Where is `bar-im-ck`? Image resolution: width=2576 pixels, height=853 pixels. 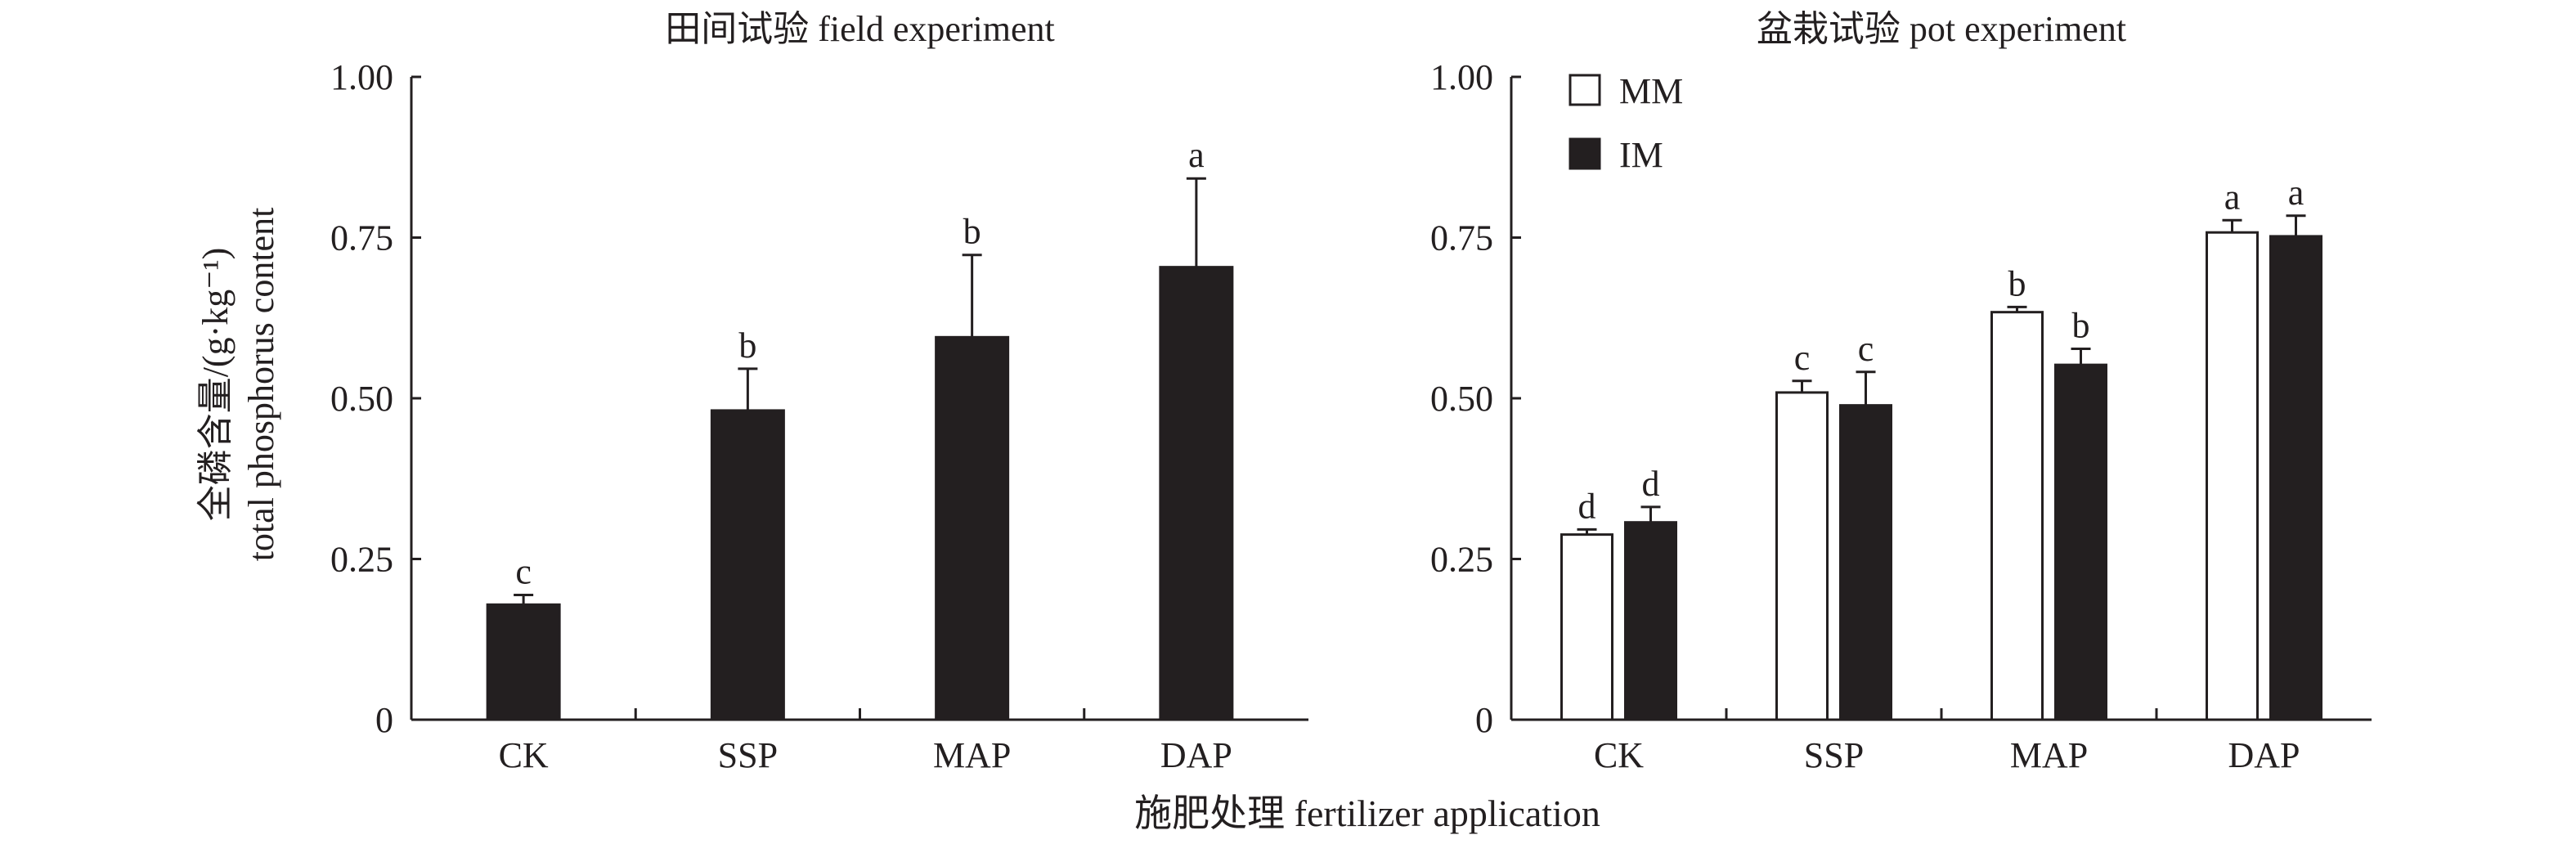 bar-im-ck is located at coordinates (1650, 621).